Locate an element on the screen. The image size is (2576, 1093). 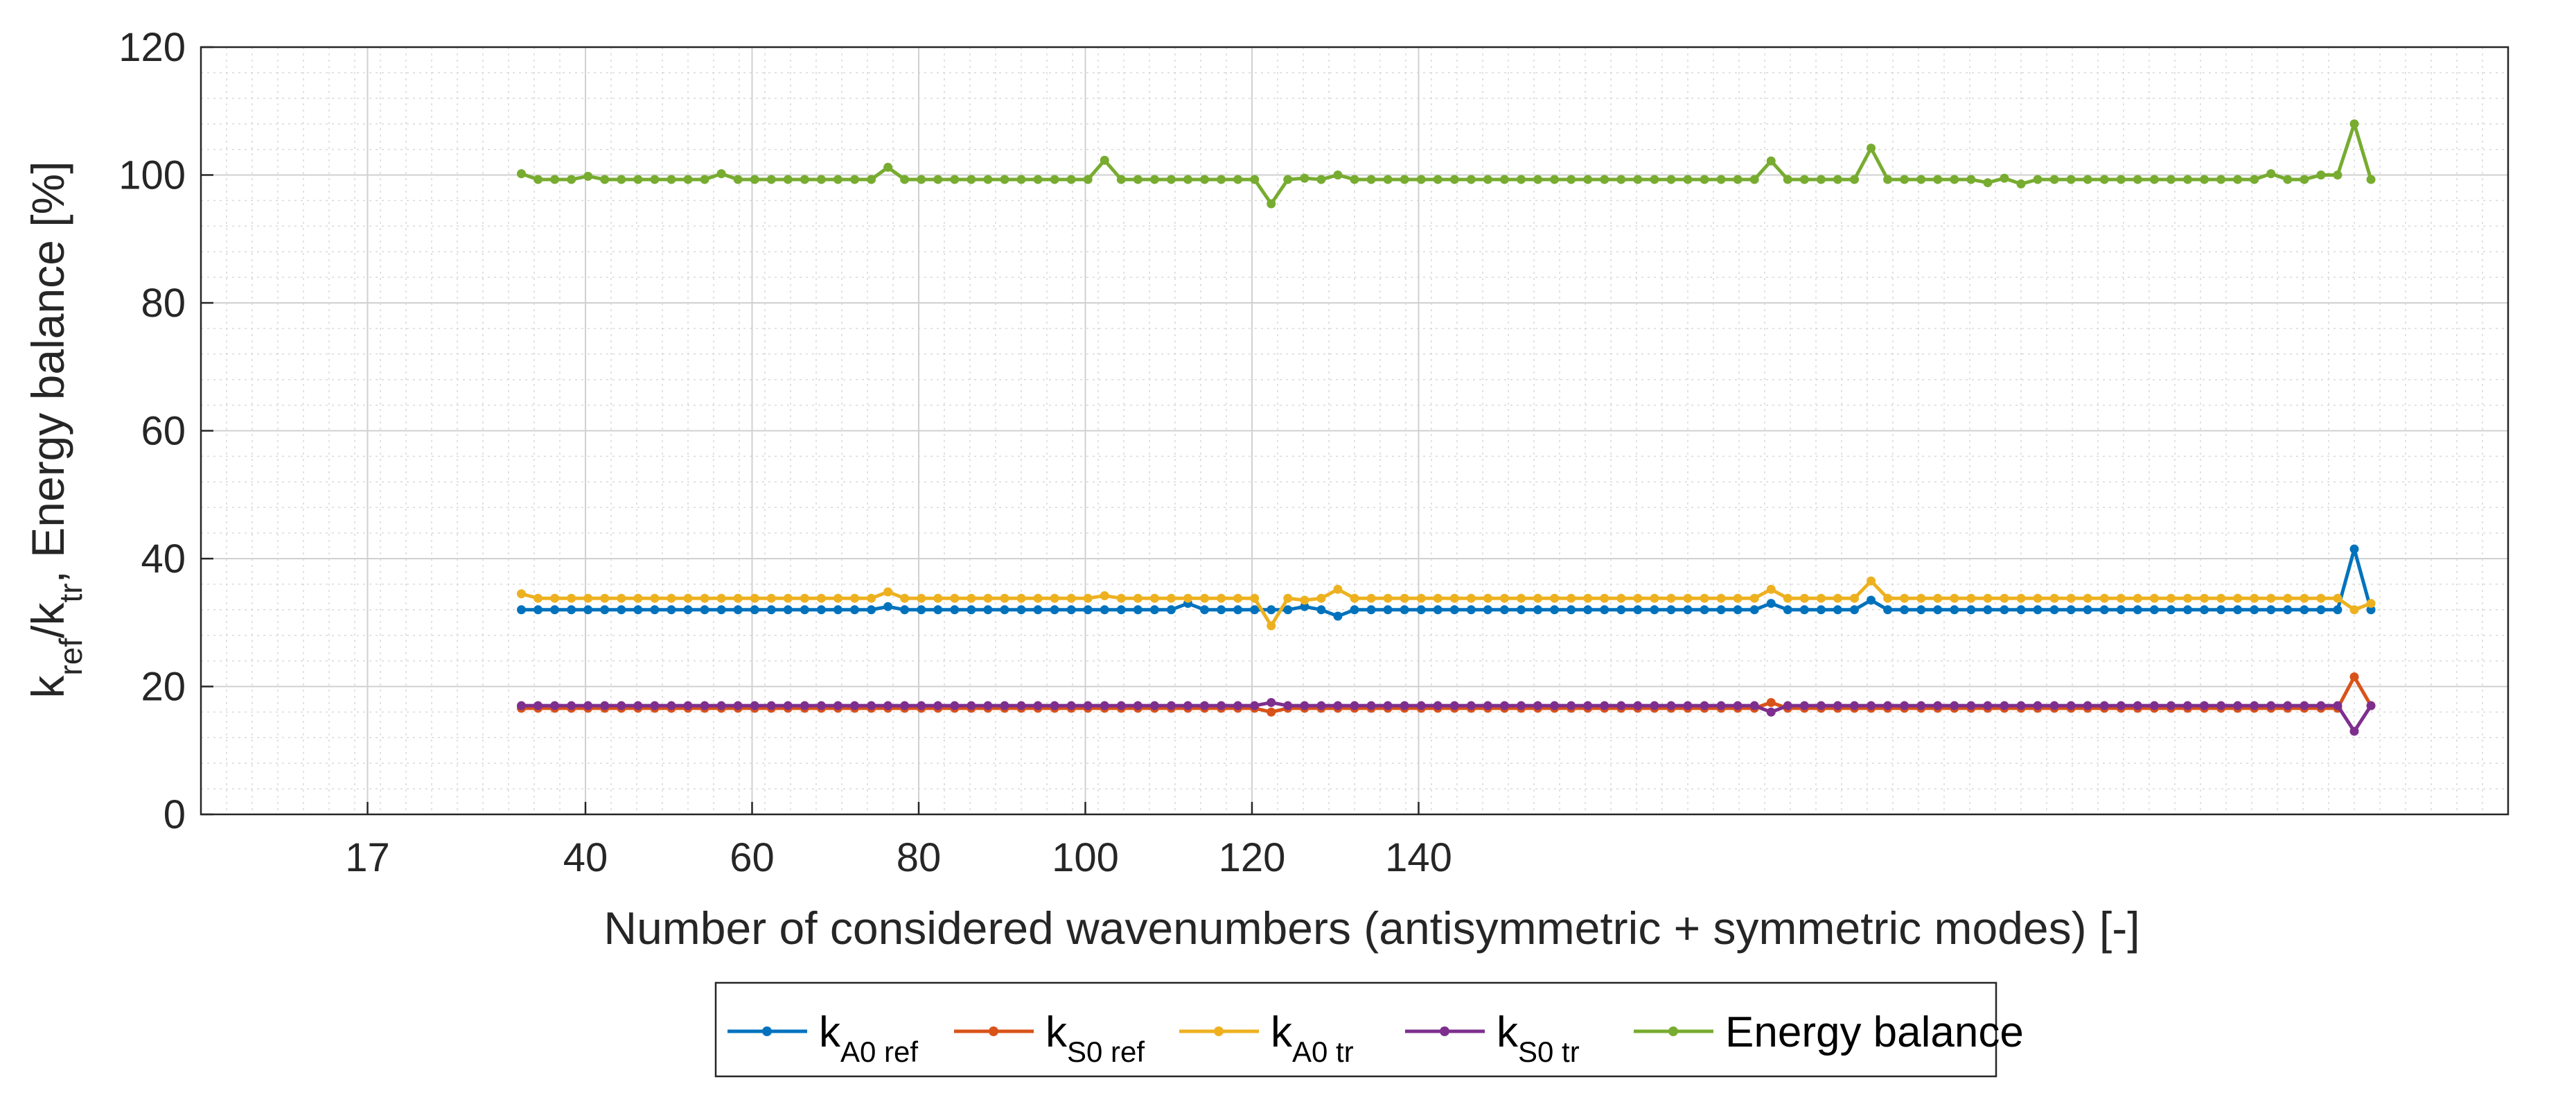
series-k_a0-ref is located at coordinates (1446, 582).